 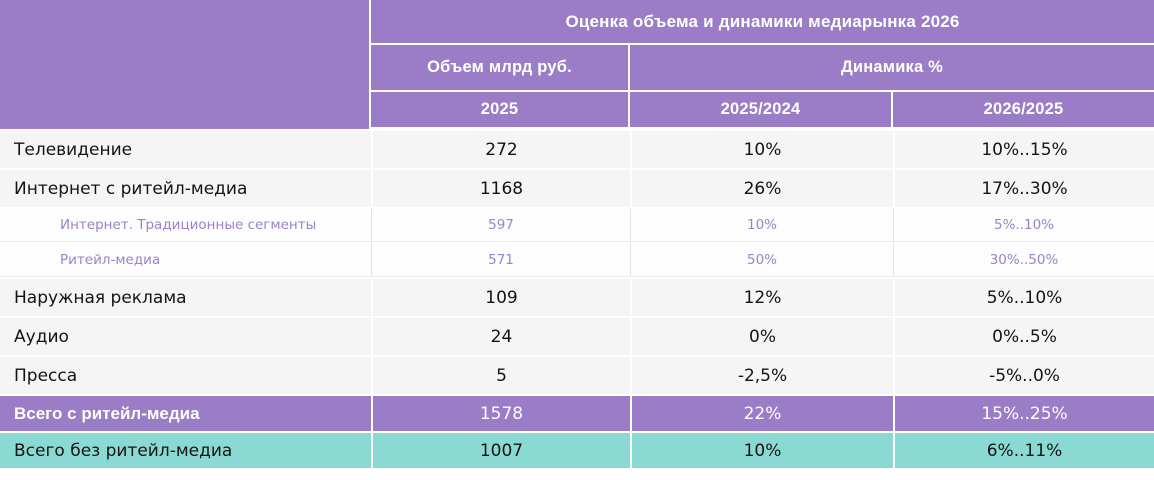 I want to click on volume-value: 571, so click(x=500, y=259).